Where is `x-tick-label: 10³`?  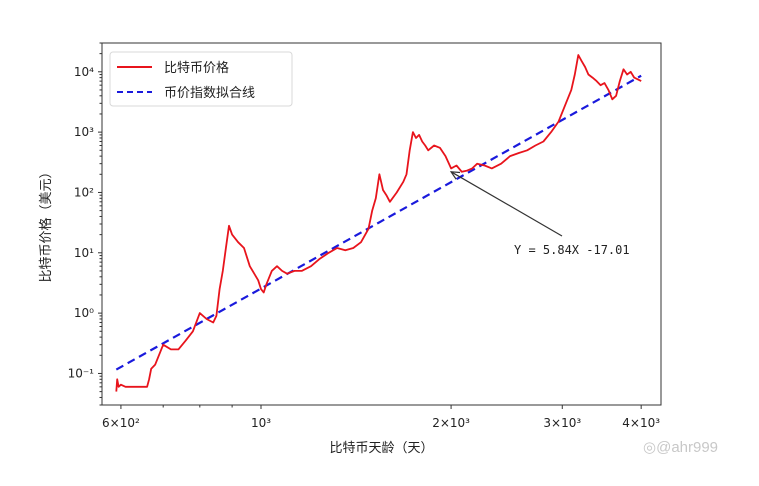
x-tick-label: 10³ is located at coordinates (261, 423).